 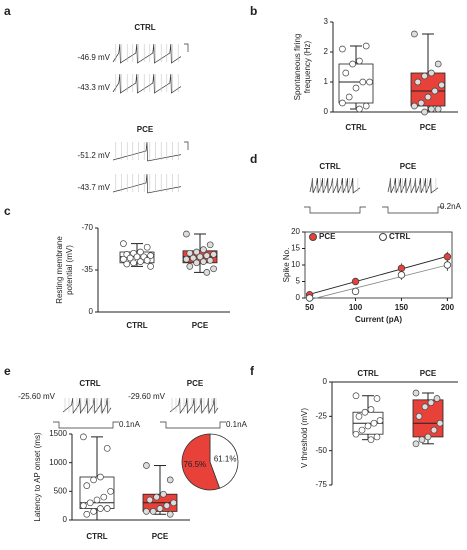 I want to click on y-axis-label: Spike No., so click(x=286, y=265).